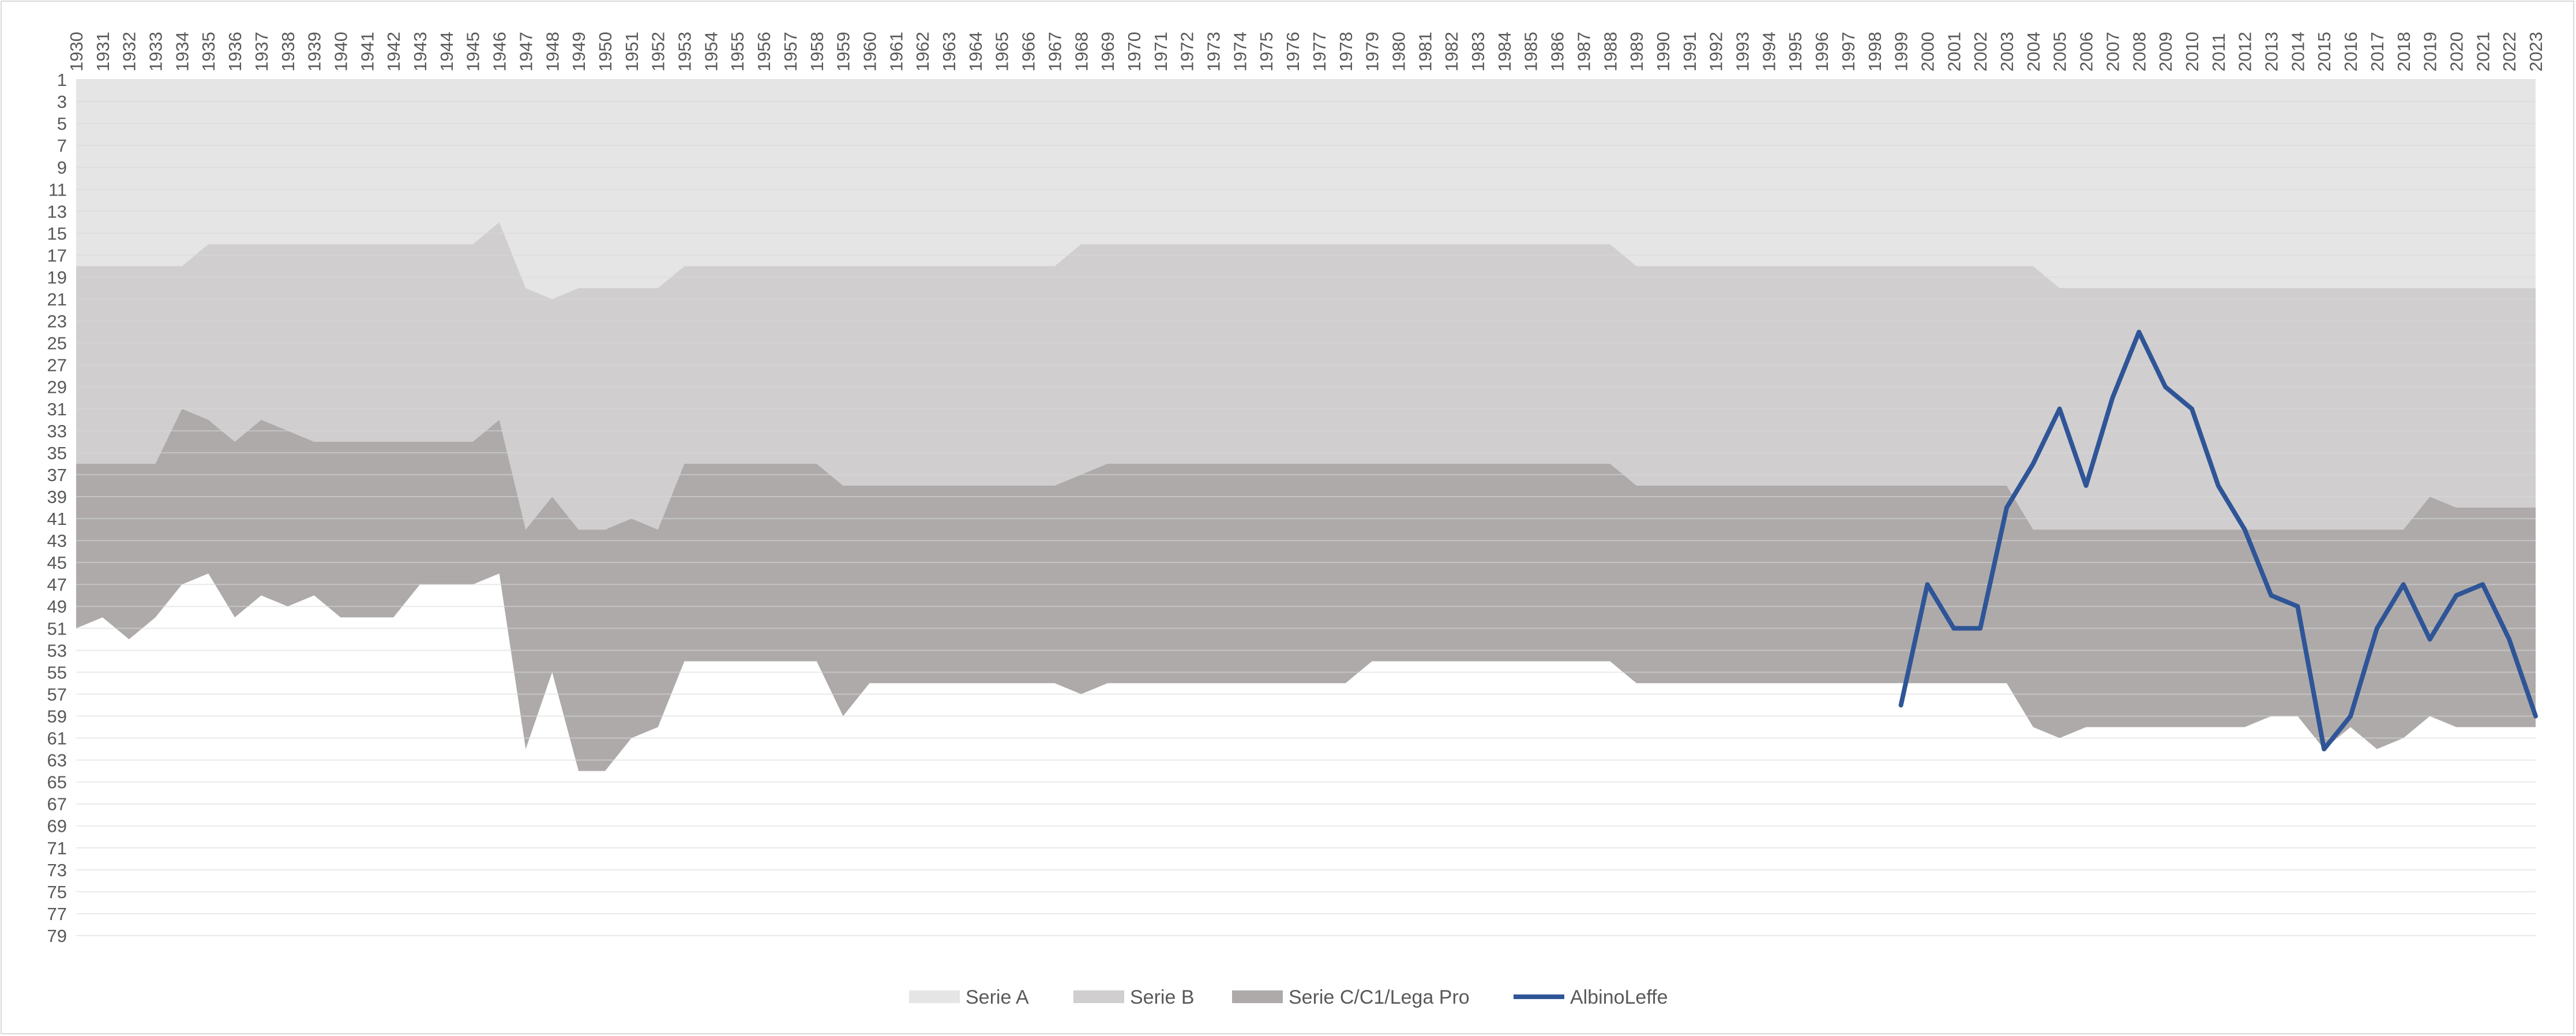  I want to click on y-tick-label: 7, so click(62, 146).